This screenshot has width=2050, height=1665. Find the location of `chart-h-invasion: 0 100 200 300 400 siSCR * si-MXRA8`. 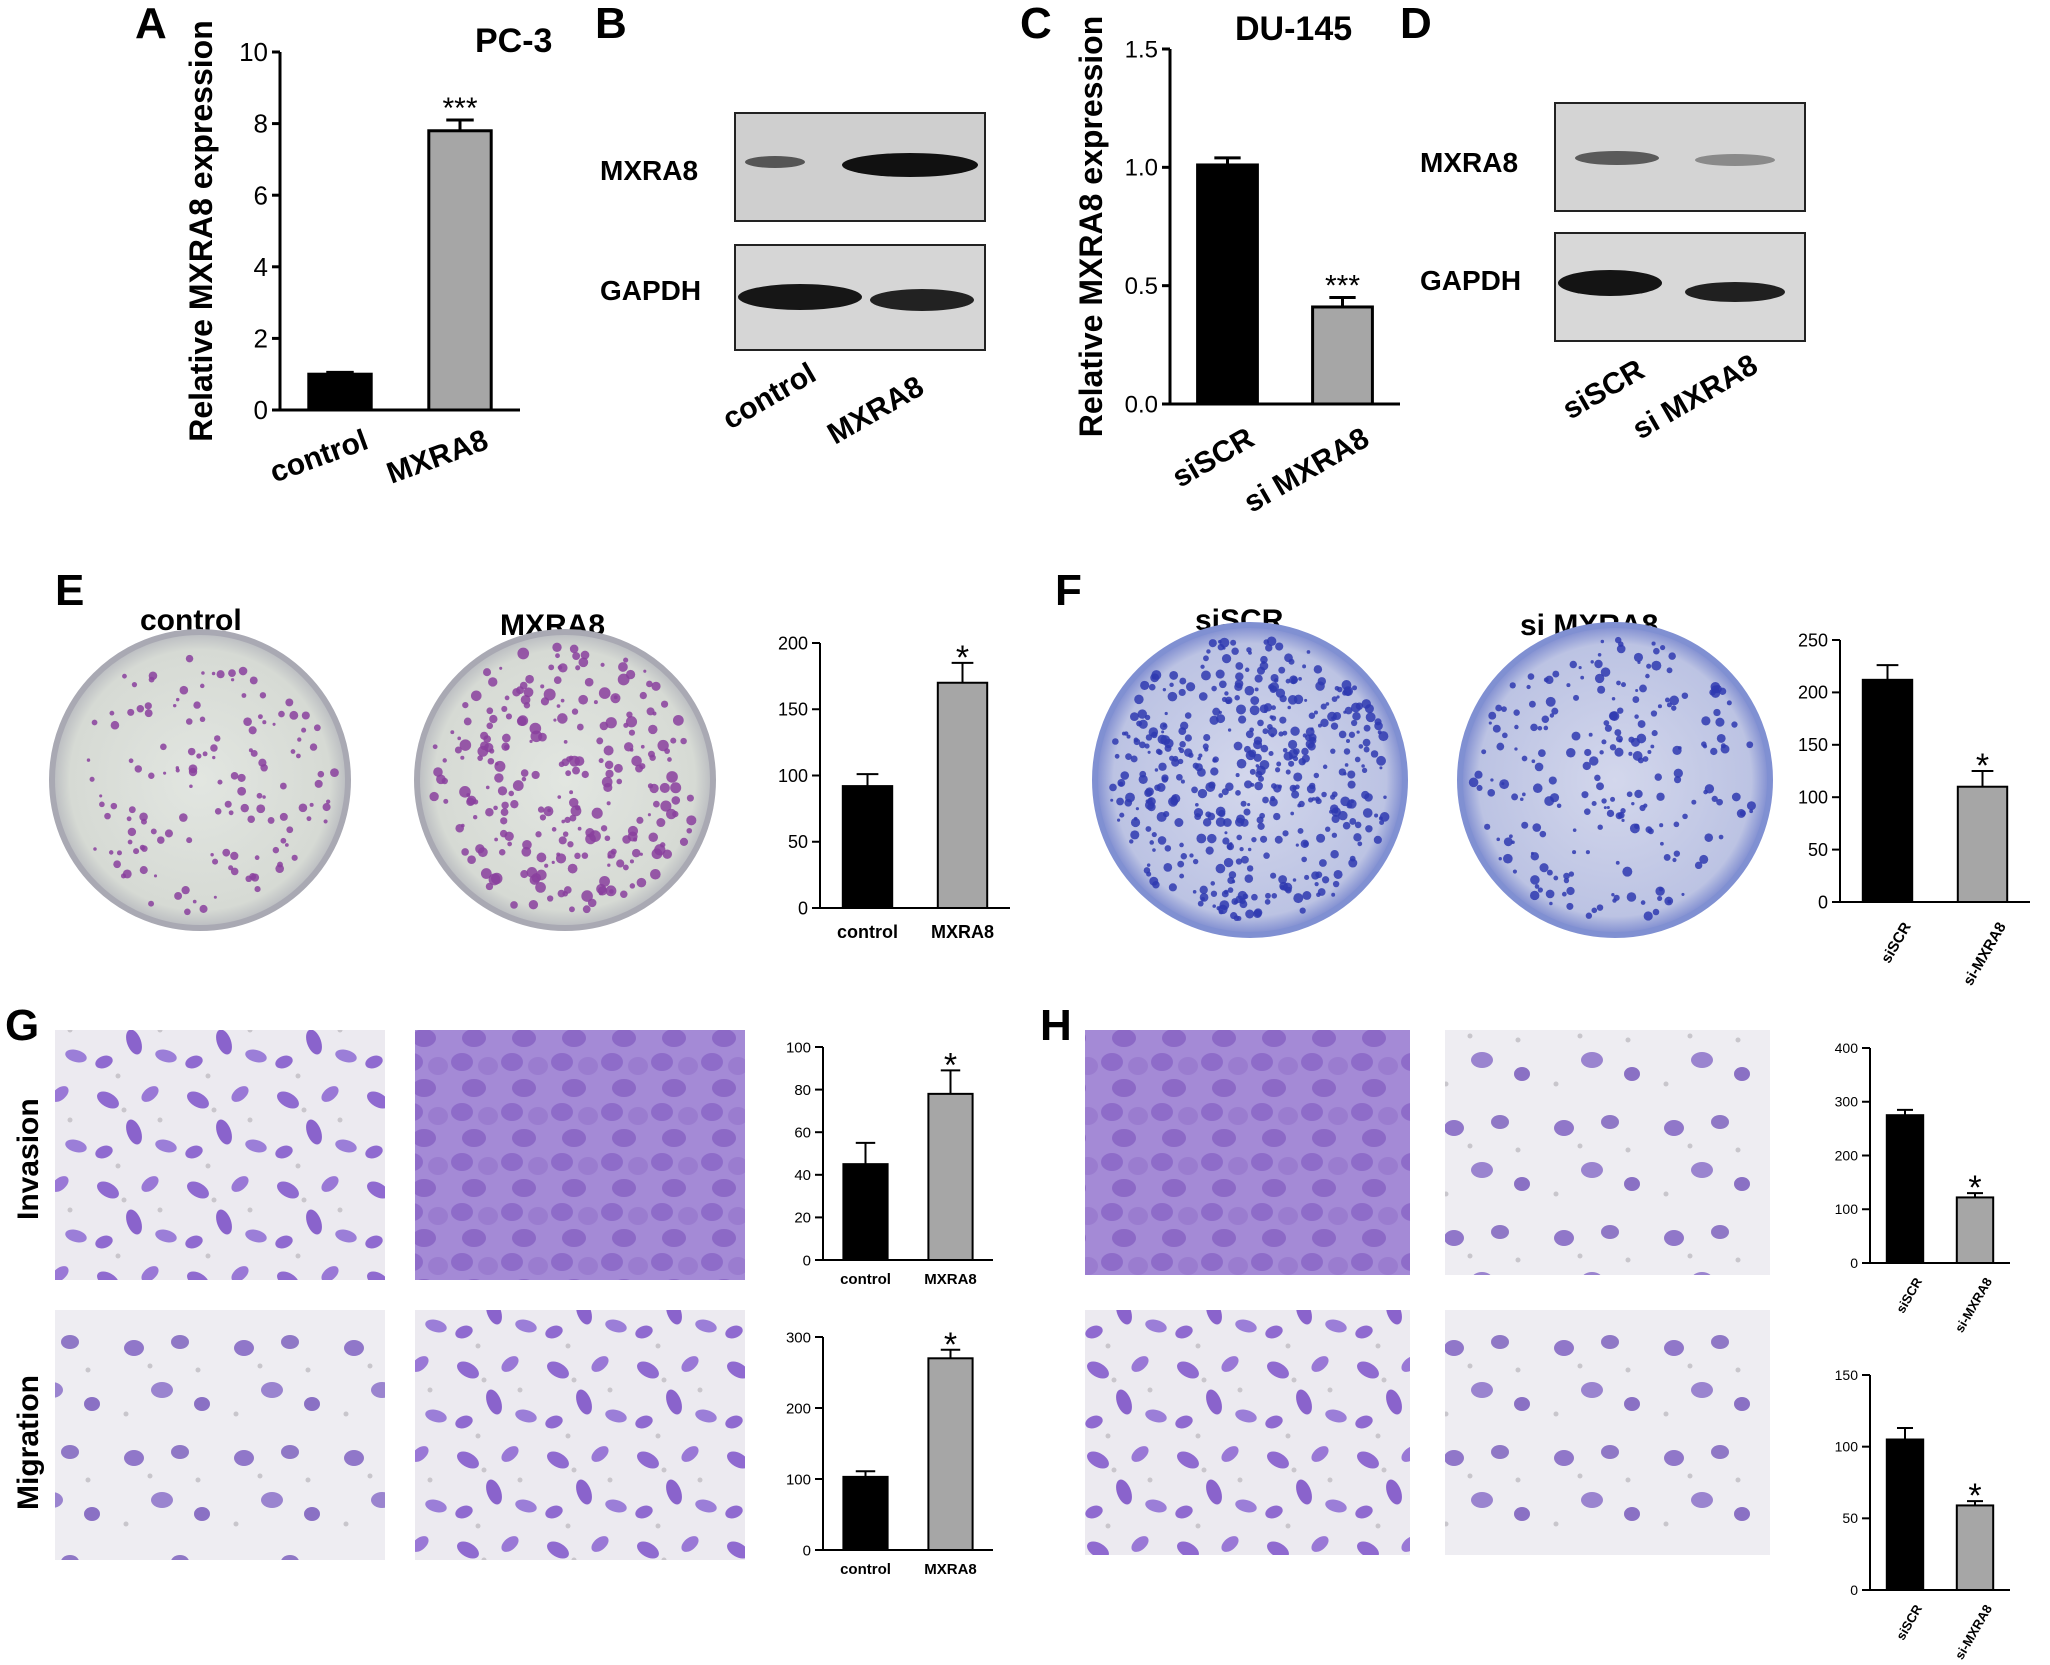

chart-h-invasion: 0 100 200 300 400 siSCR * si-MXRA8 is located at coordinates (1922, 1187).